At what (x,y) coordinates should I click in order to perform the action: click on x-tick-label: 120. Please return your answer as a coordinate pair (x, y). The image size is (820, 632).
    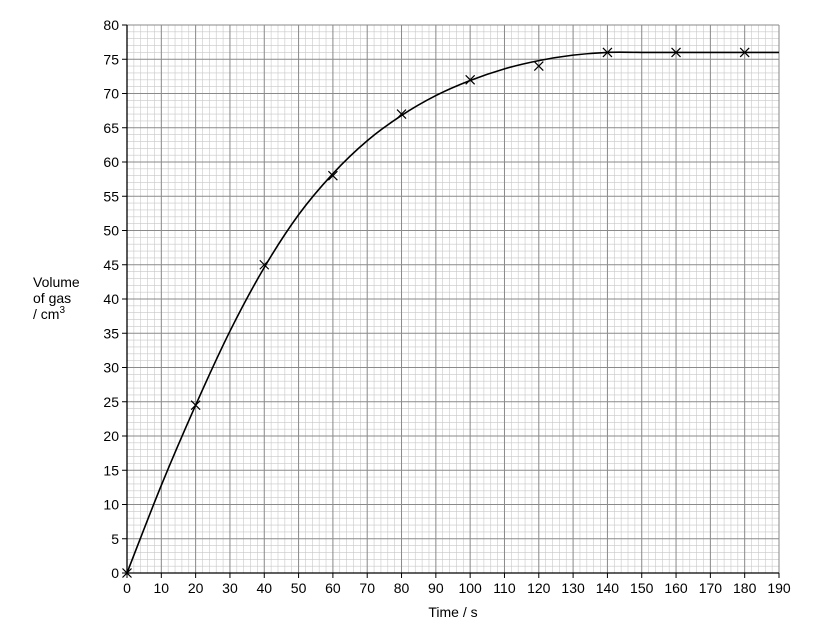
    Looking at the image, I should click on (539, 588).